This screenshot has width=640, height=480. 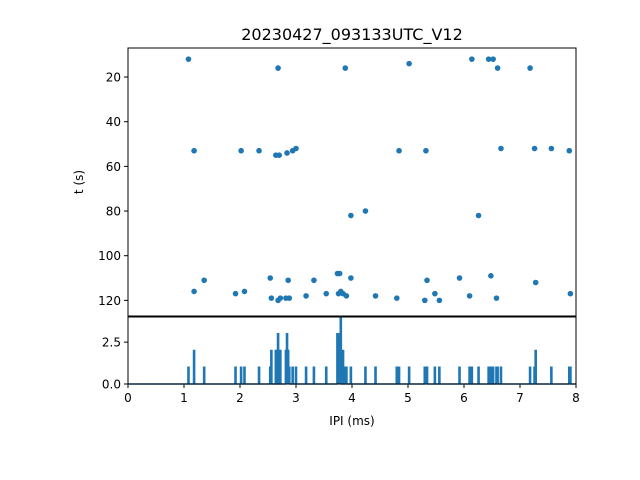 I want to click on x-tick-label: 0, so click(x=128, y=398).